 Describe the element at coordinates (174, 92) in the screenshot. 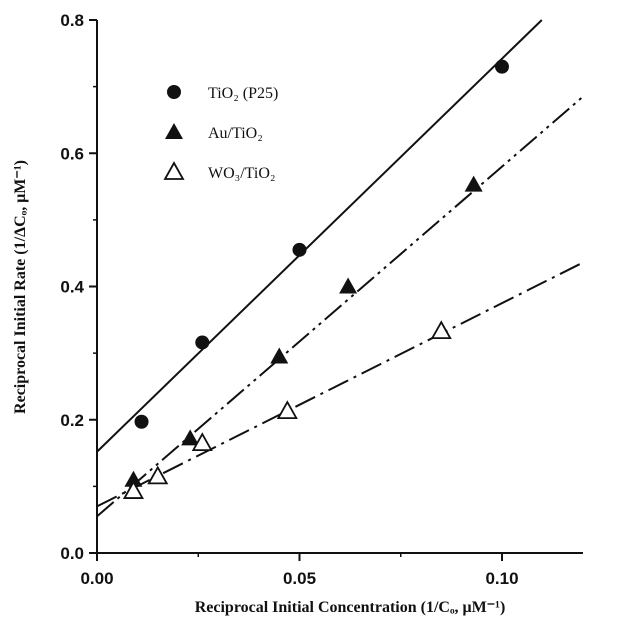

I see `legend-marker-tio2-p25` at that location.